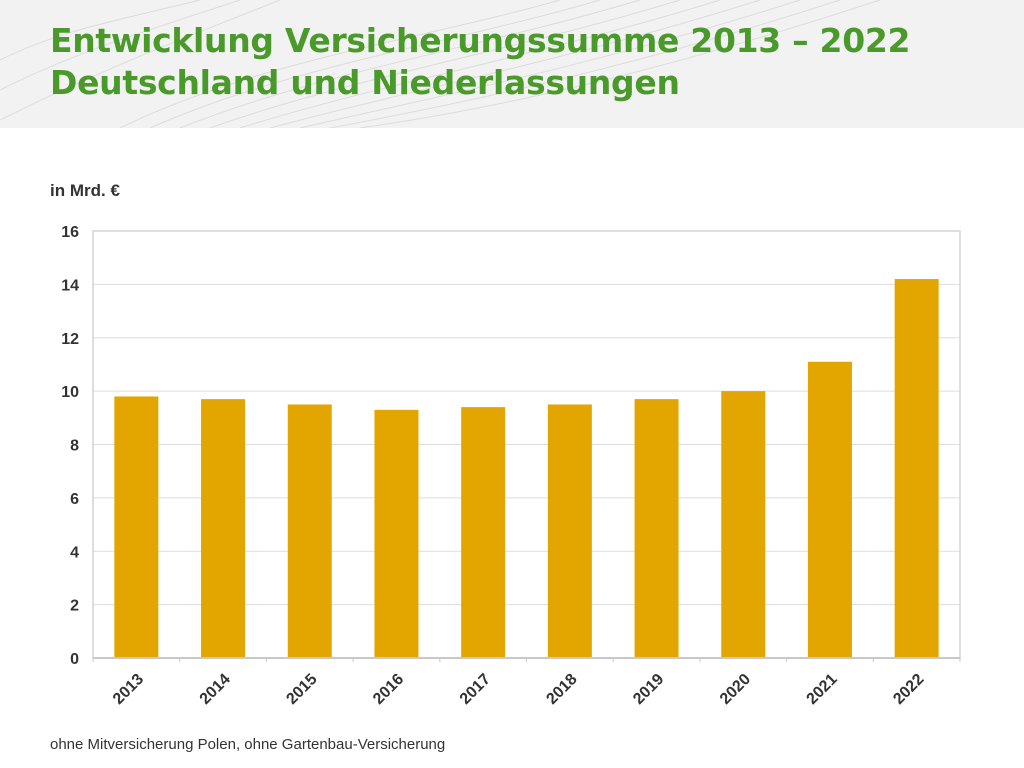 The image size is (1024, 768). Describe the element at coordinates (388, 689) in the screenshot. I see `x-tick-label: 2016` at that location.